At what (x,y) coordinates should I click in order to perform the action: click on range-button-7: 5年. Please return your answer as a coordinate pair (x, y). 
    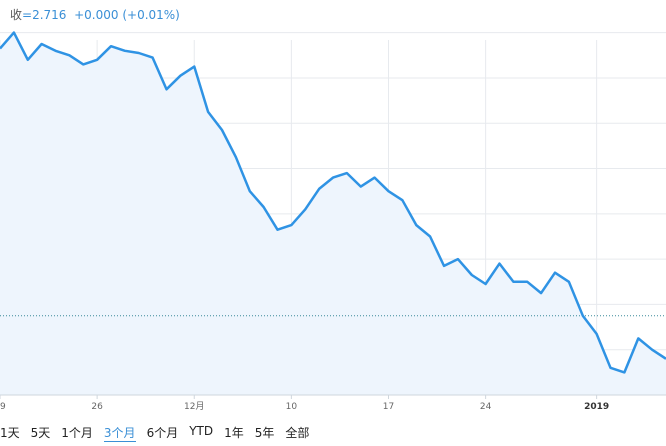
    Looking at the image, I should click on (264, 433).